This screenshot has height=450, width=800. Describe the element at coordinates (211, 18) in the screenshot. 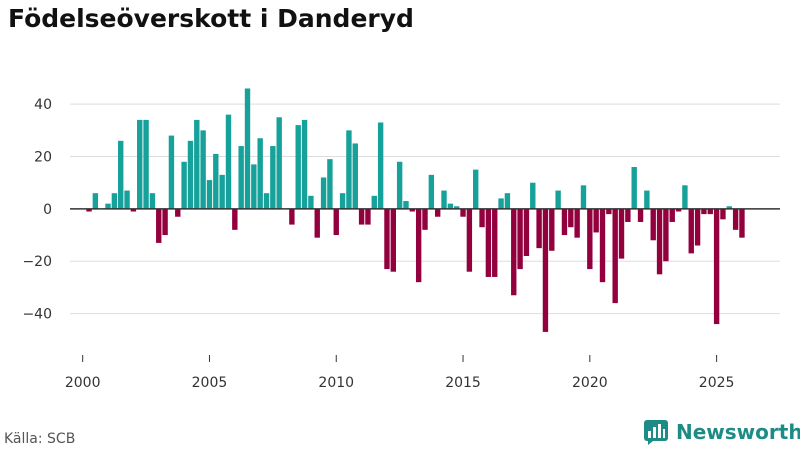

I see `page-title: Födelseöverskott i Danderyd` at that location.